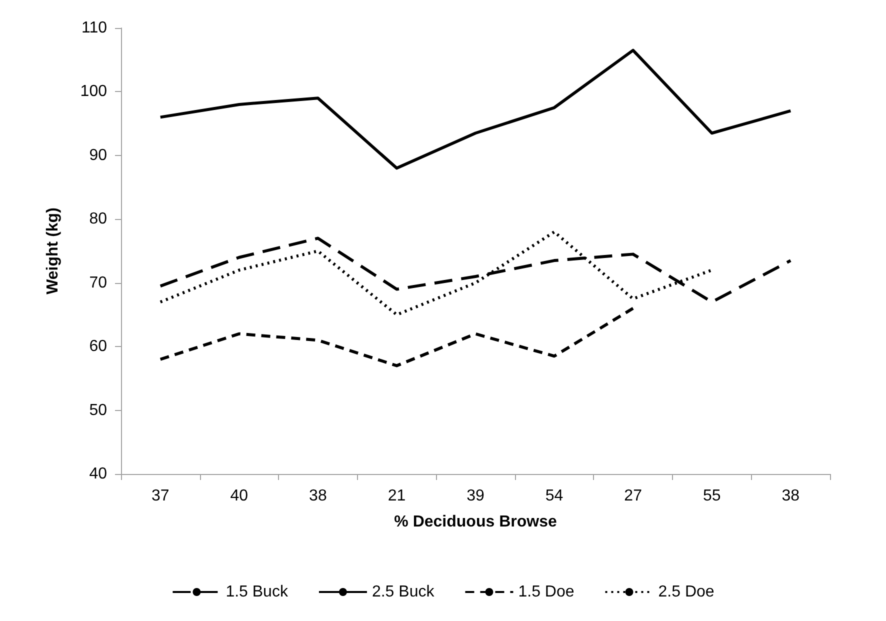  I want to click on x-tick-label: 27, so click(633, 496).